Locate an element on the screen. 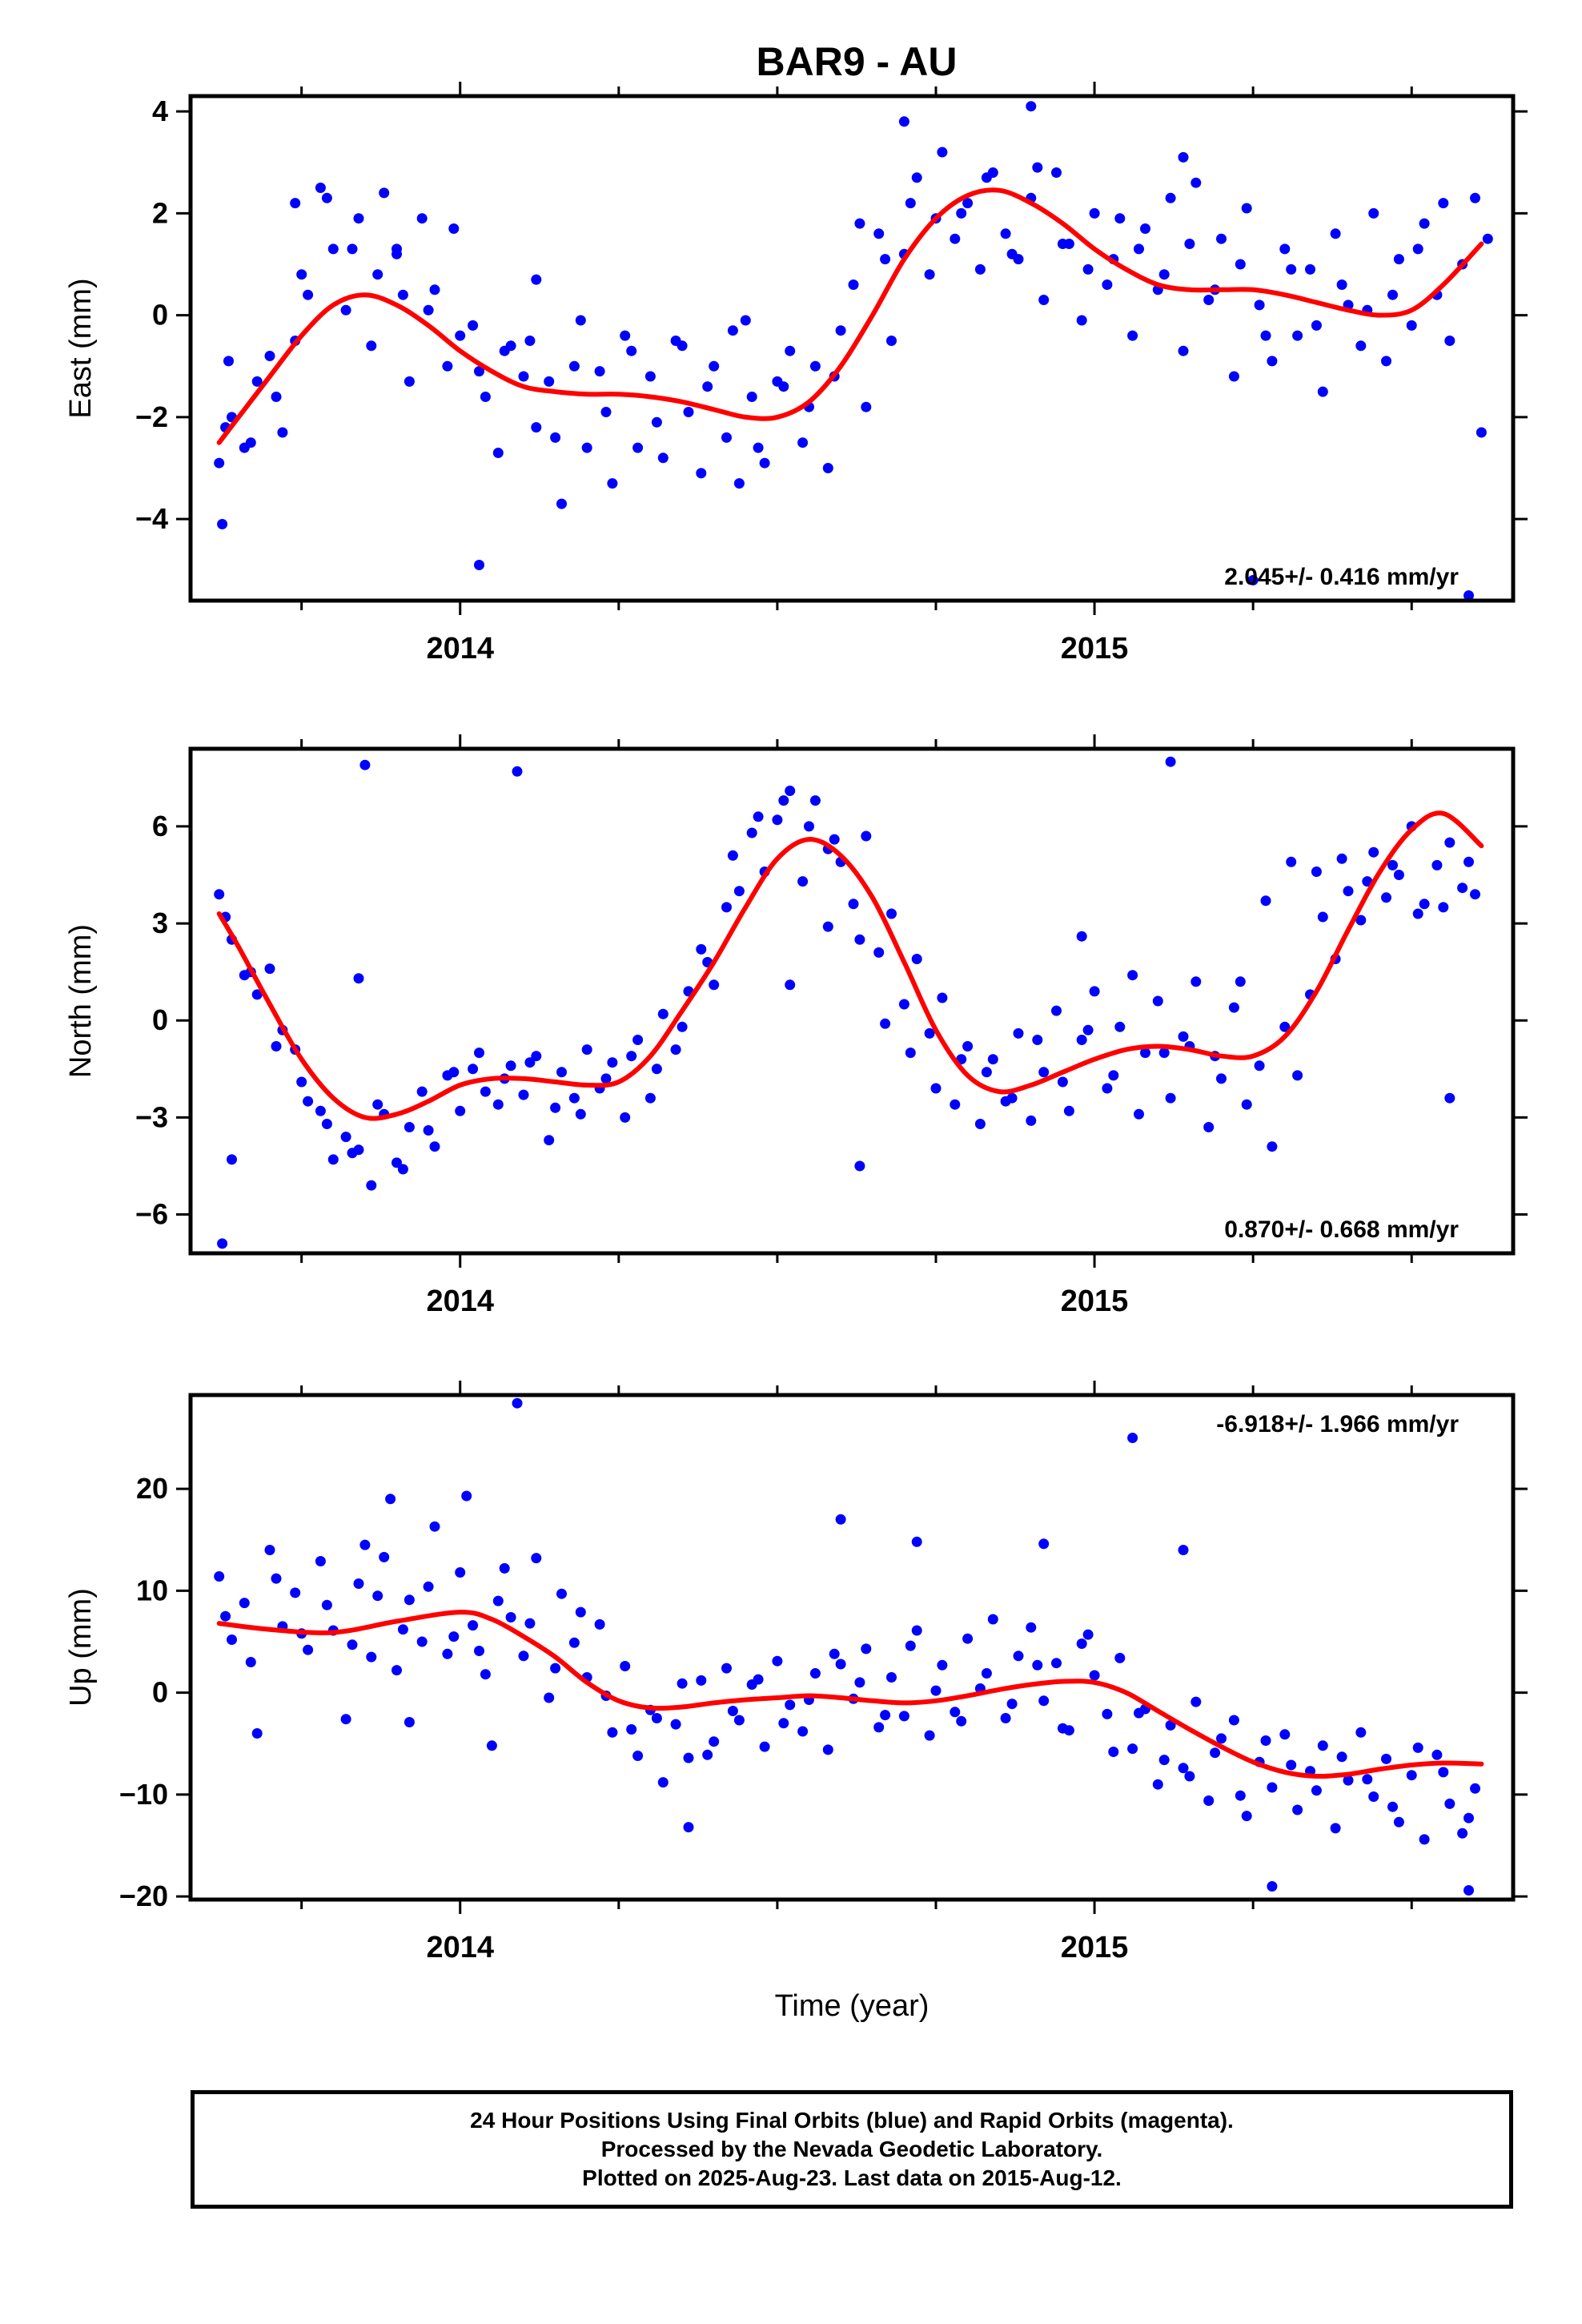  up-ylabel: Up (mm) is located at coordinates (81, 1647).